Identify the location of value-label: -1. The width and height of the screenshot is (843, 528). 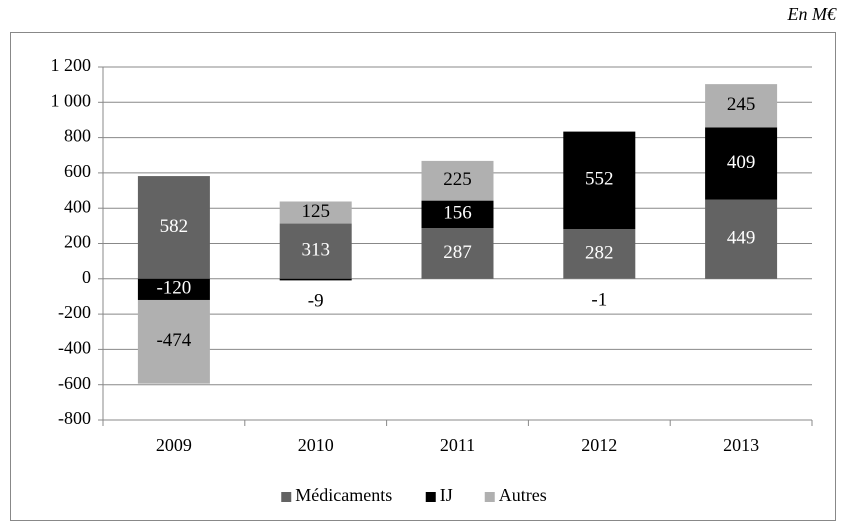
(599, 299).